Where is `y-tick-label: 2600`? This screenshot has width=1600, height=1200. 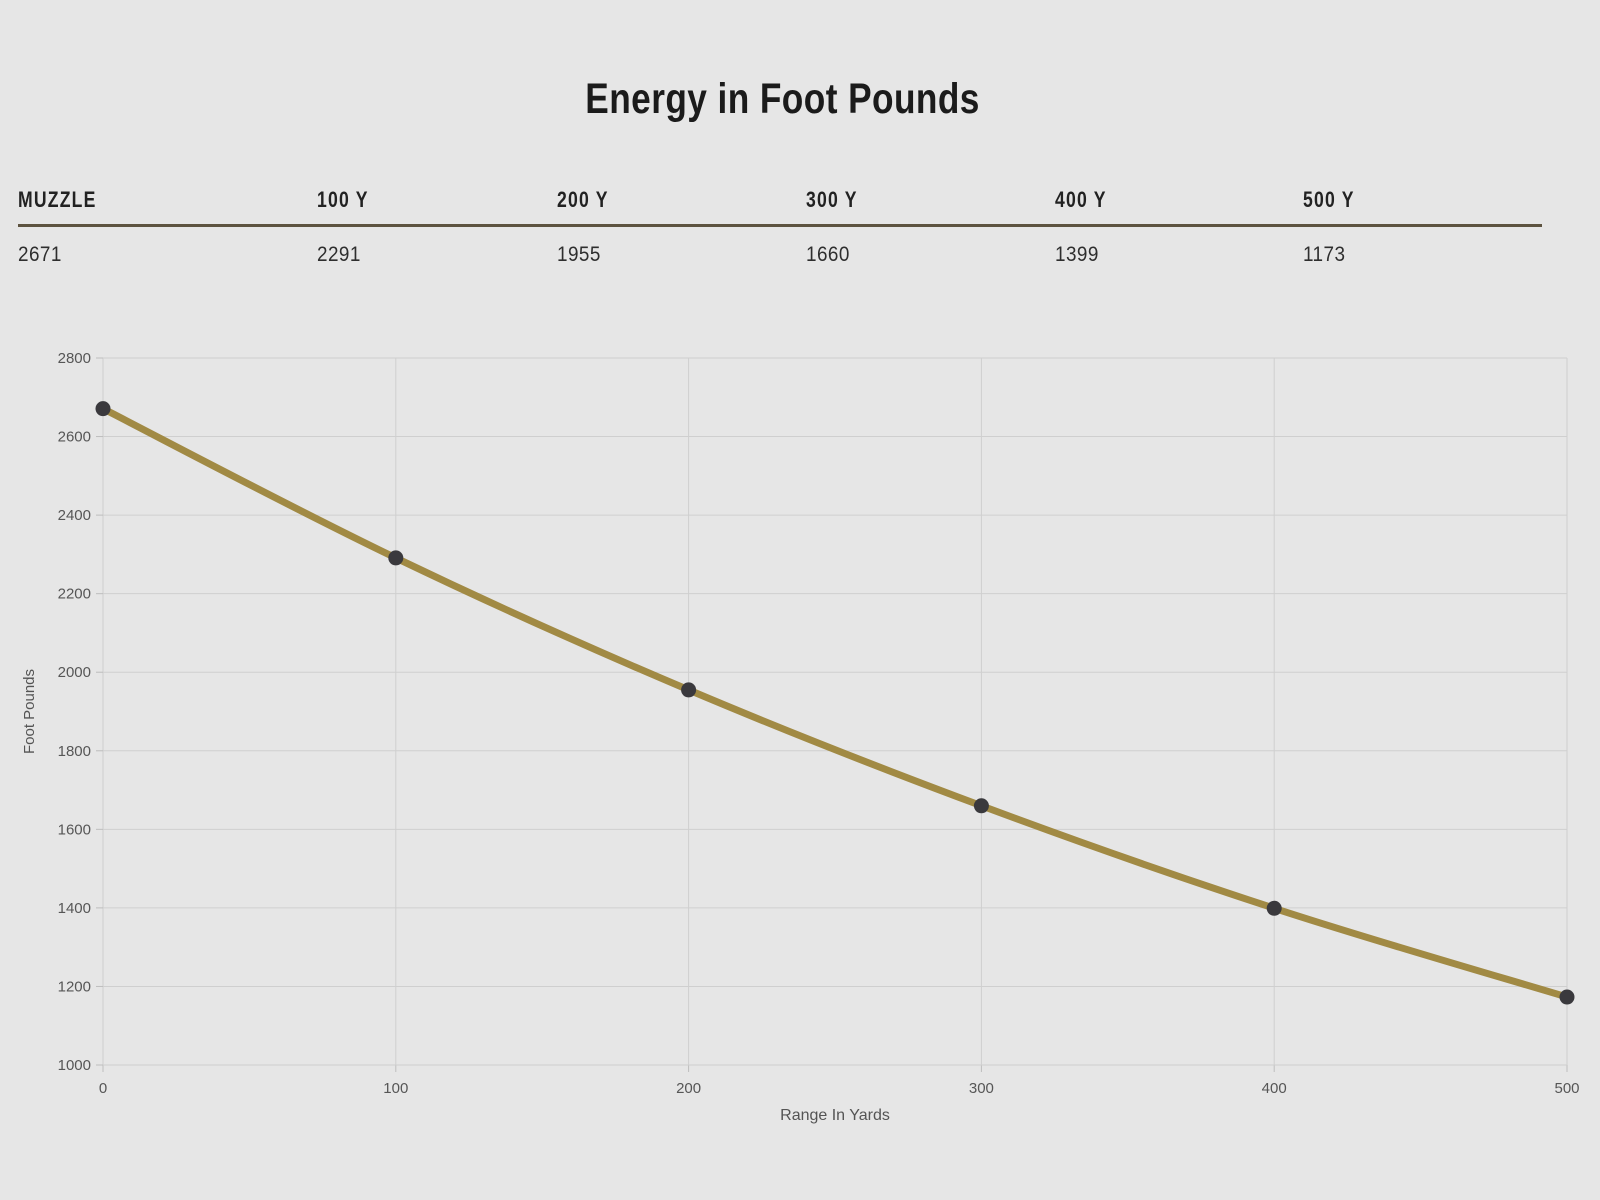
y-tick-label: 2600 is located at coordinates (74, 437).